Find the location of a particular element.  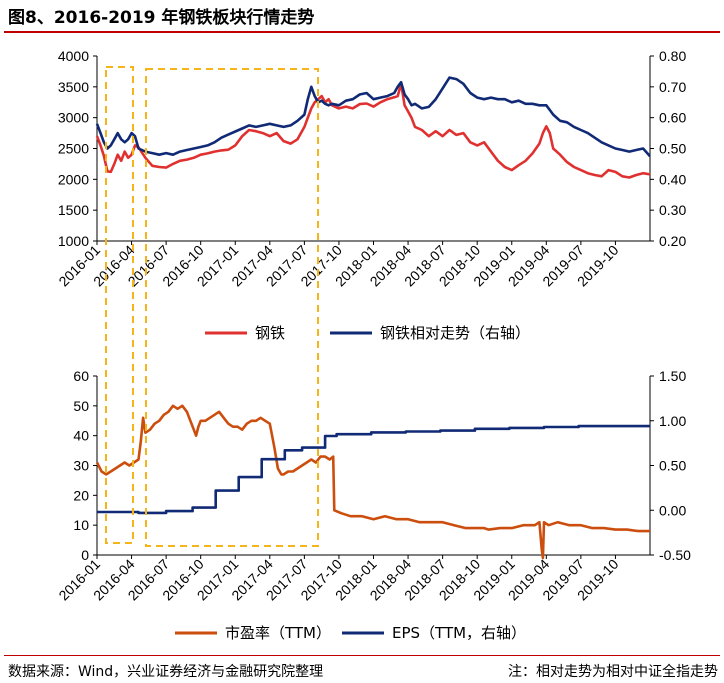

price-right-tick-label: 0.80 is located at coordinates (672, 56).